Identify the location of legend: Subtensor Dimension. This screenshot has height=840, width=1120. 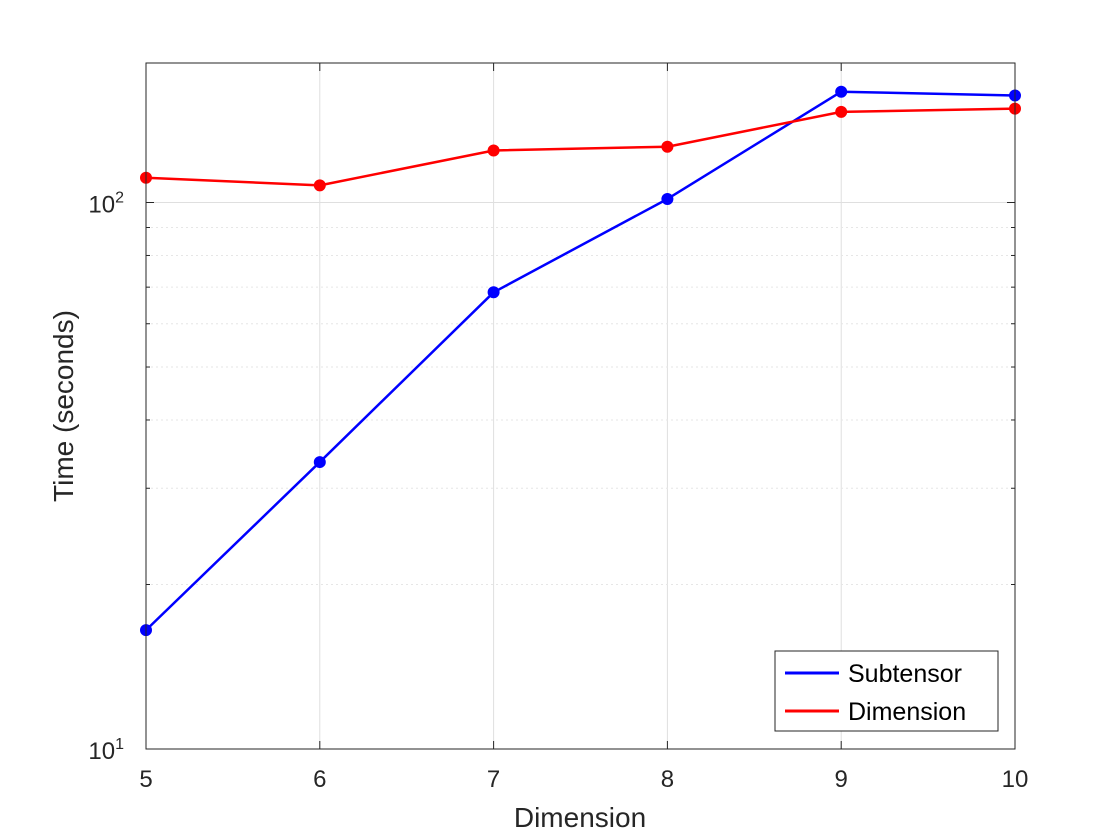
(886, 691).